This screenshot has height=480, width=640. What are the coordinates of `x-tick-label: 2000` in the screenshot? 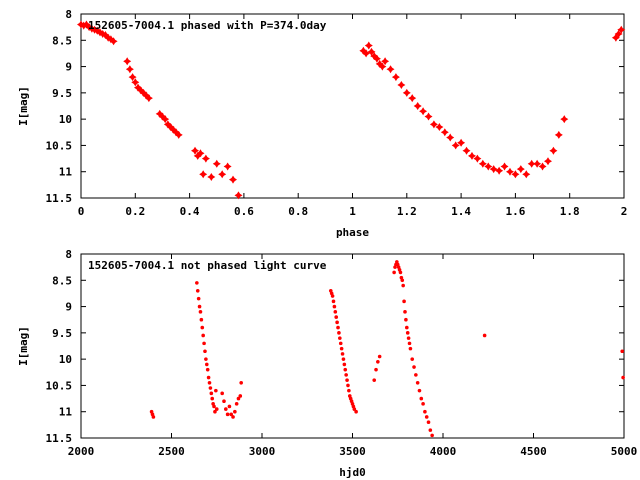 It's located at (81, 451).